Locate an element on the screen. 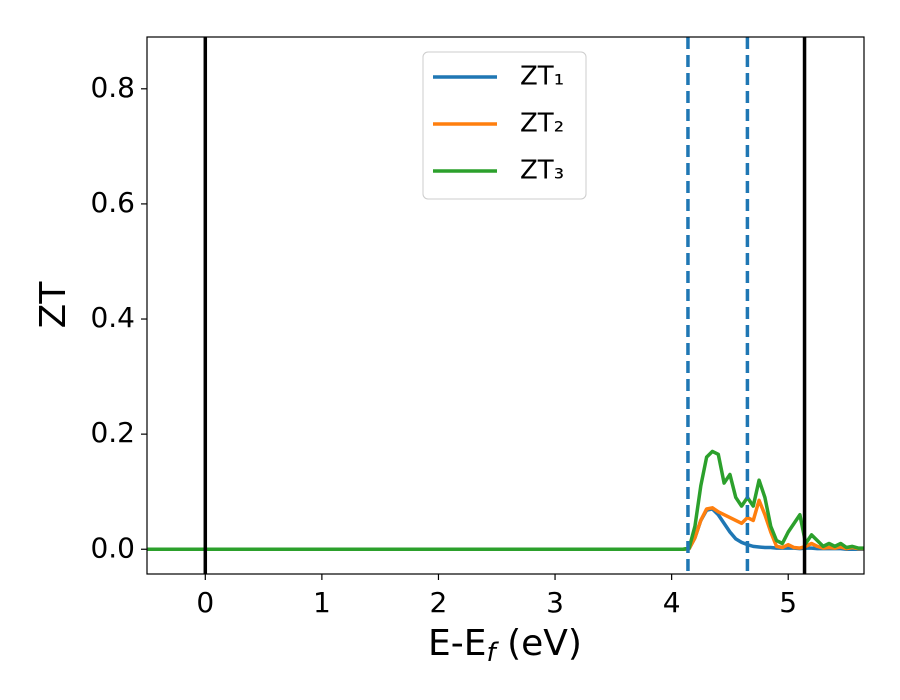 This screenshot has width=900, height=700. x-label-rest: (eV) is located at coordinates (539, 643).